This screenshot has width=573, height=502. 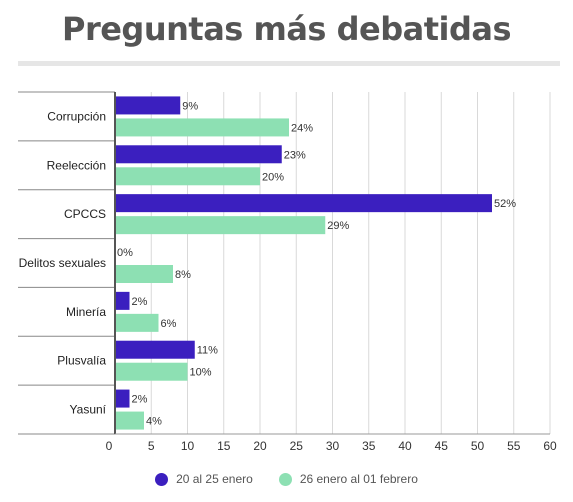 What do you see at coordinates (86, 312) in the screenshot?
I see `category-label: Minería` at bounding box center [86, 312].